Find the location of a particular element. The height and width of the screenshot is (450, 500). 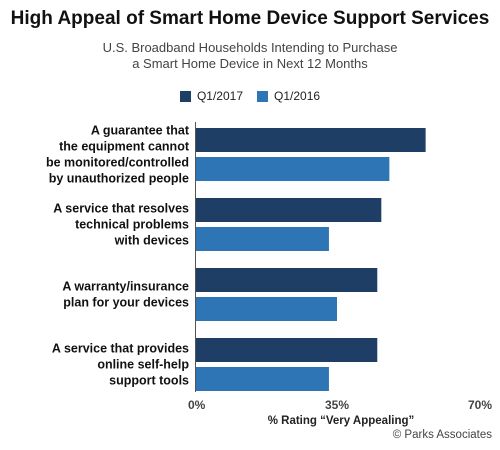

x-tick-label-3: 70% is located at coordinates (480, 405).